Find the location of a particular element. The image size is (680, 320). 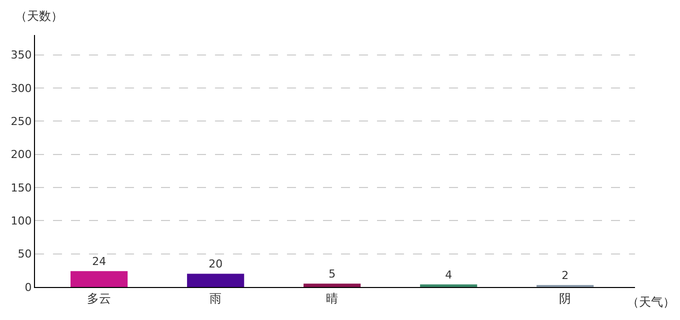

y-tick-label: 350 is located at coordinates (21, 55).